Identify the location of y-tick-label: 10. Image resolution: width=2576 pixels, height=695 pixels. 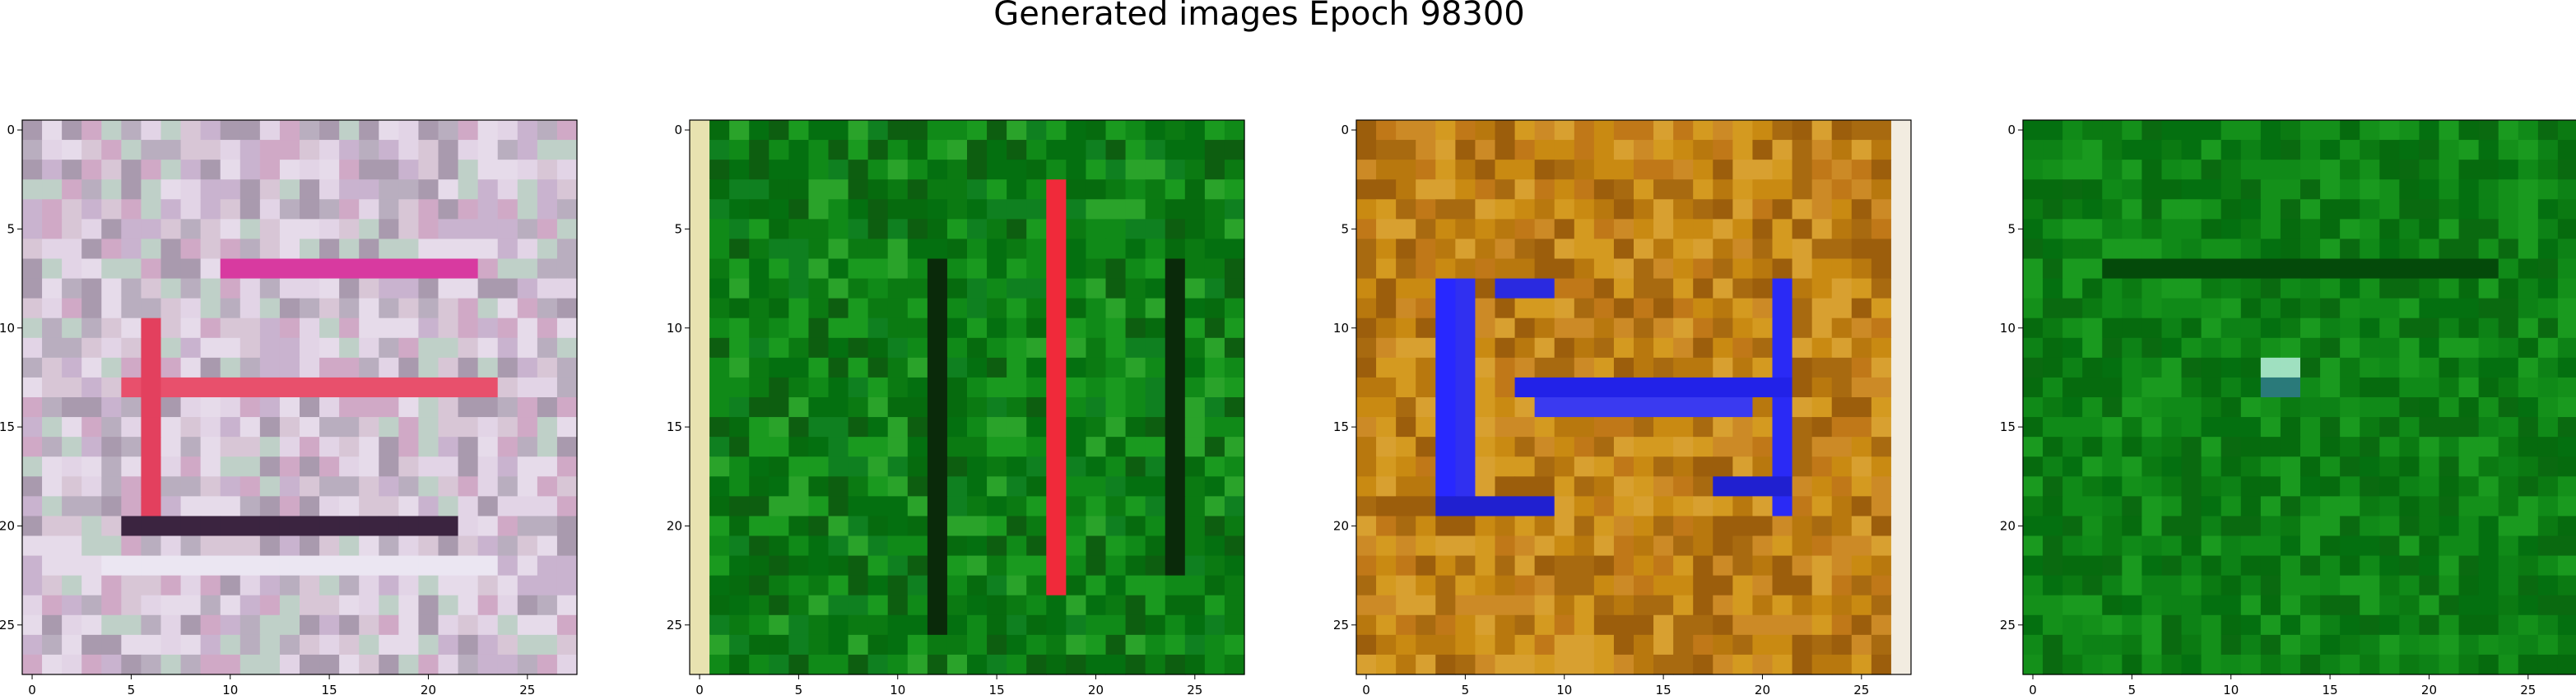
(7, 328).